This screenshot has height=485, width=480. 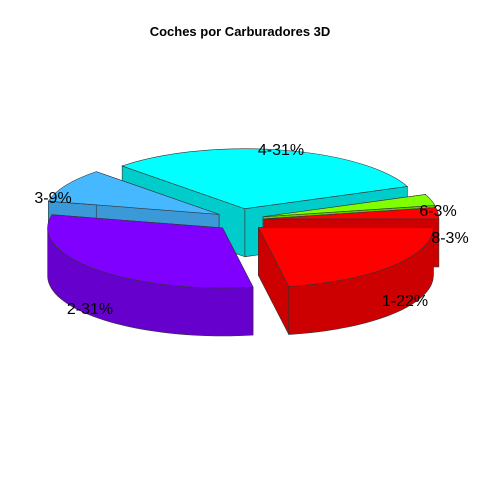 What do you see at coordinates (90, 309) in the screenshot?
I see `slice-label-2: 2-31%` at bounding box center [90, 309].